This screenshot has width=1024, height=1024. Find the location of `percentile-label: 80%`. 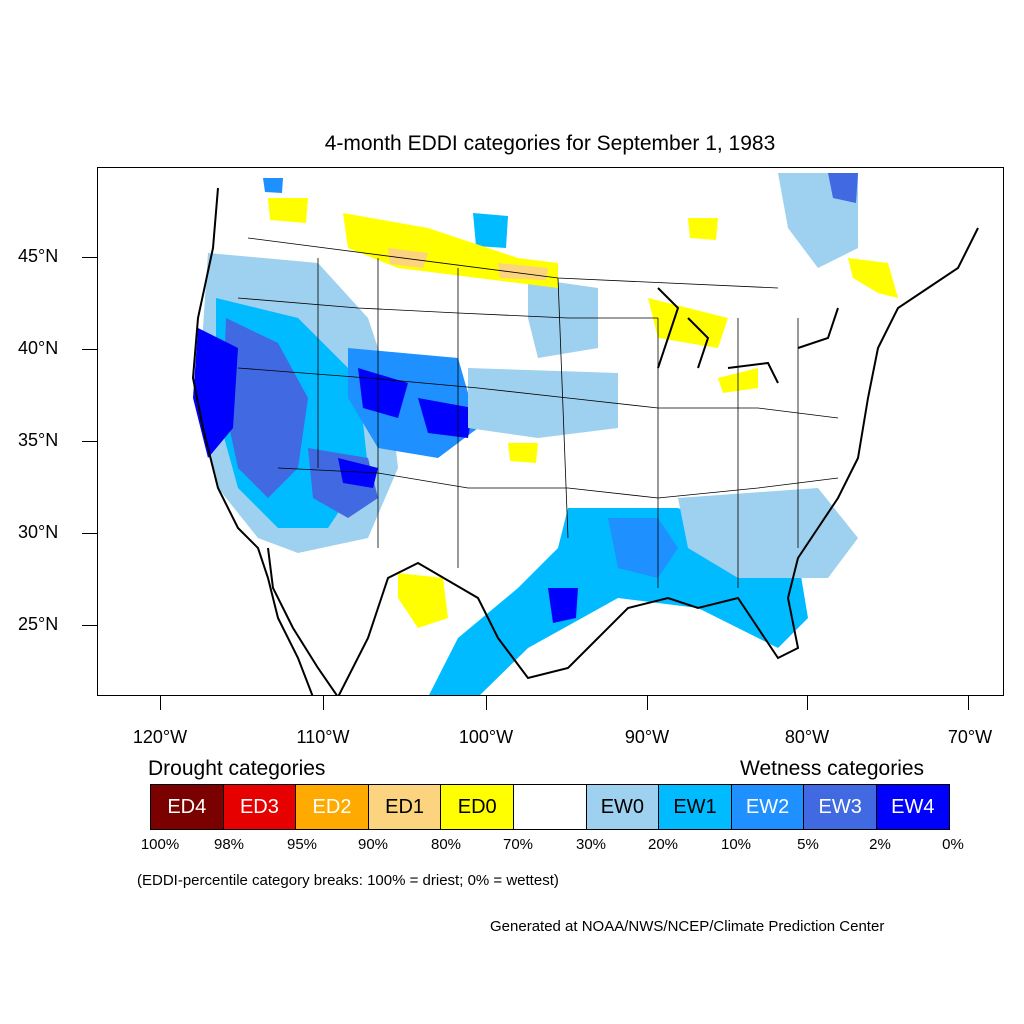

percentile-label: 80% is located at coordinates (446, 844).